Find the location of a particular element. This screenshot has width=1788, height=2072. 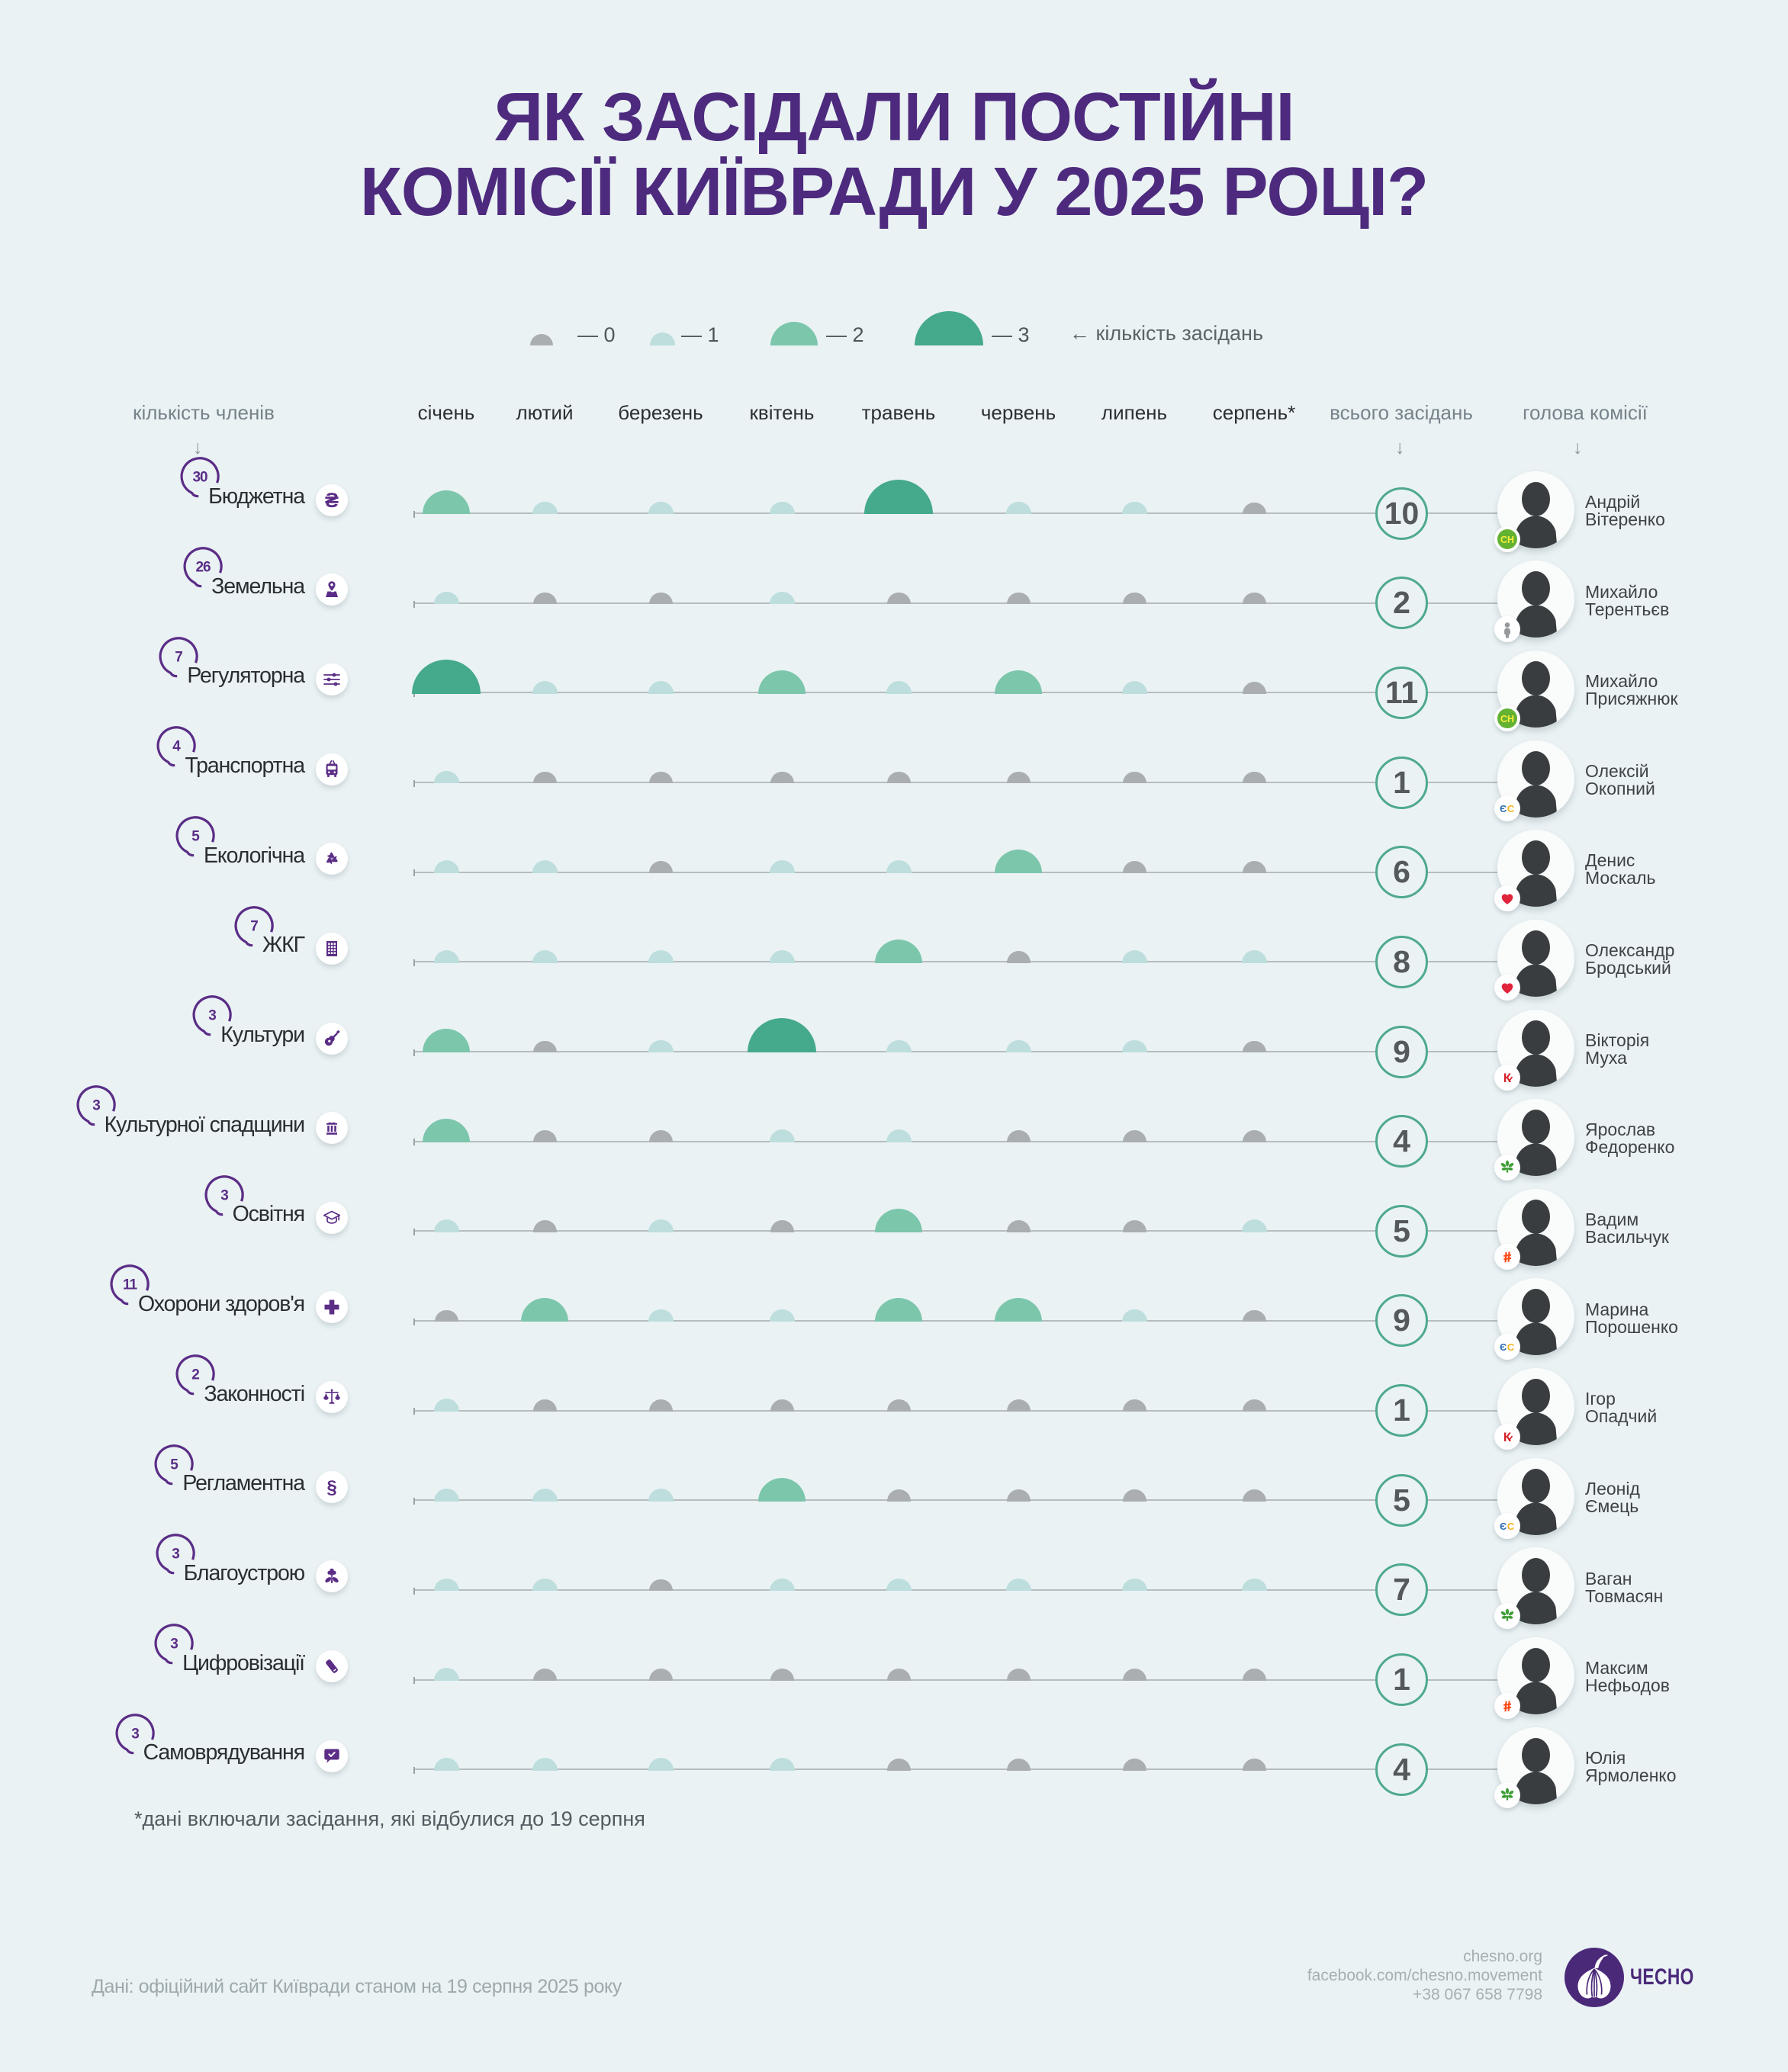

svg-text: 30 is located at coordinates (200, 478).